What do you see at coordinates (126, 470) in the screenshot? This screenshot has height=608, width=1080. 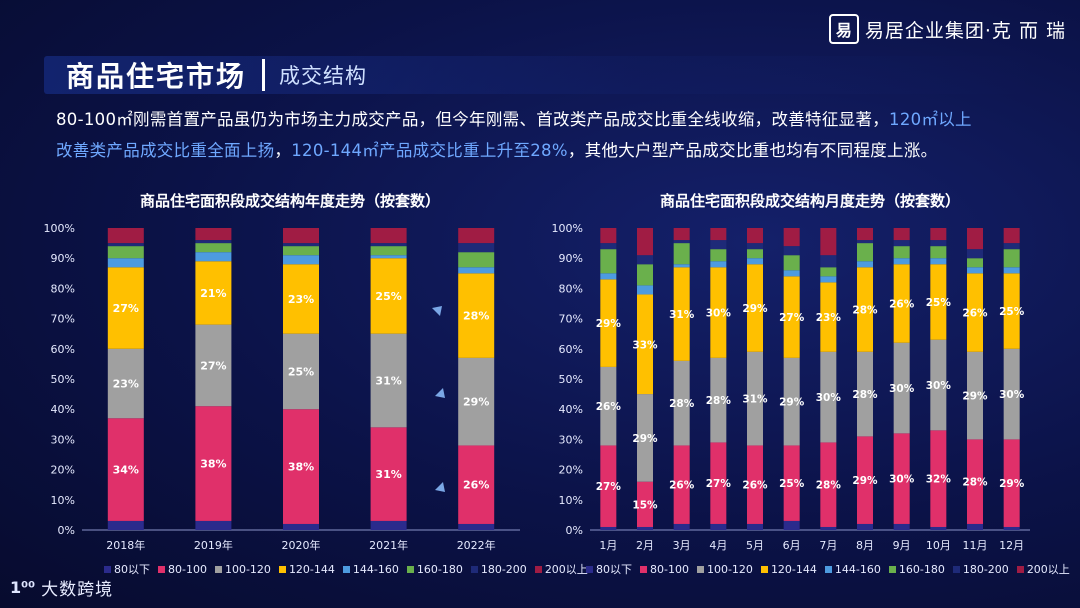 I see `data-label: 34%` at bounding box center [126, 470].